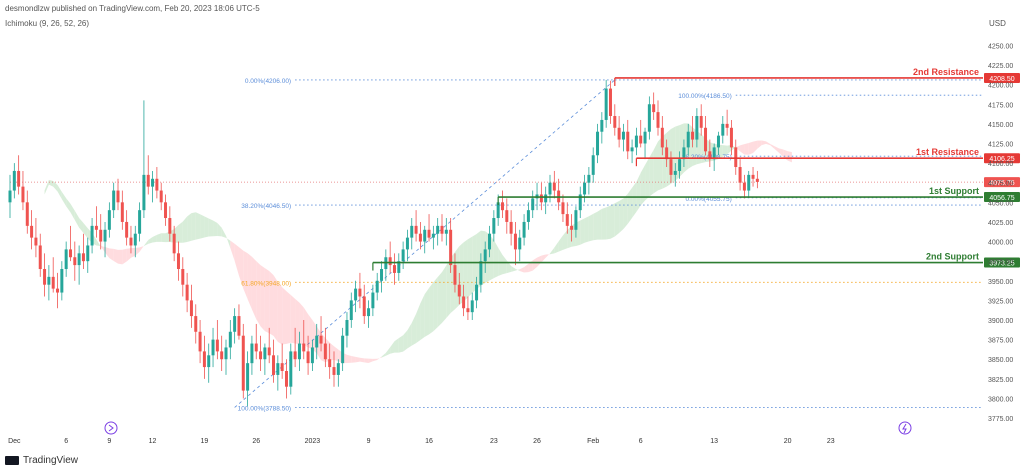 The width and height of the screenshot is (1024, 470). Describe the element at coordinates (153, 441) in the screenshot. I see `x-tick-label: 12` at that location.